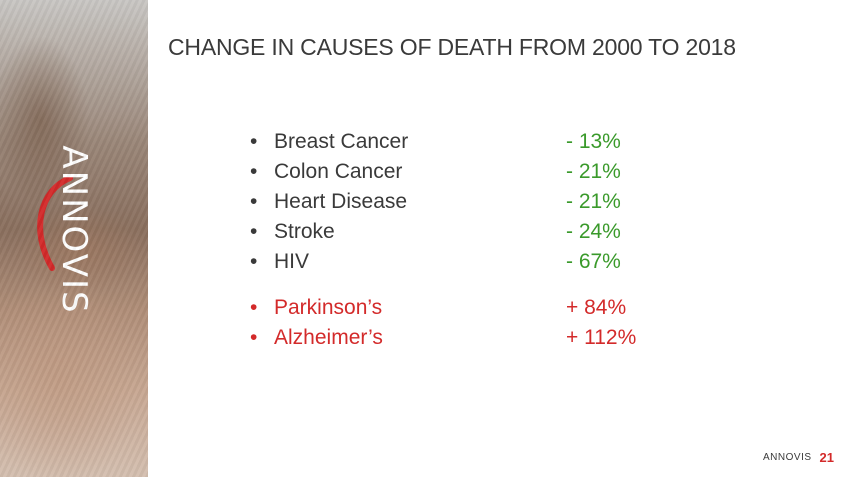 Image resolution: width=850 pixels, height=477 pixels. What do you see at coordinates (593, 141) in the screenshot?
I see `cause-change: - 13%` at bounding box center [593, 141].